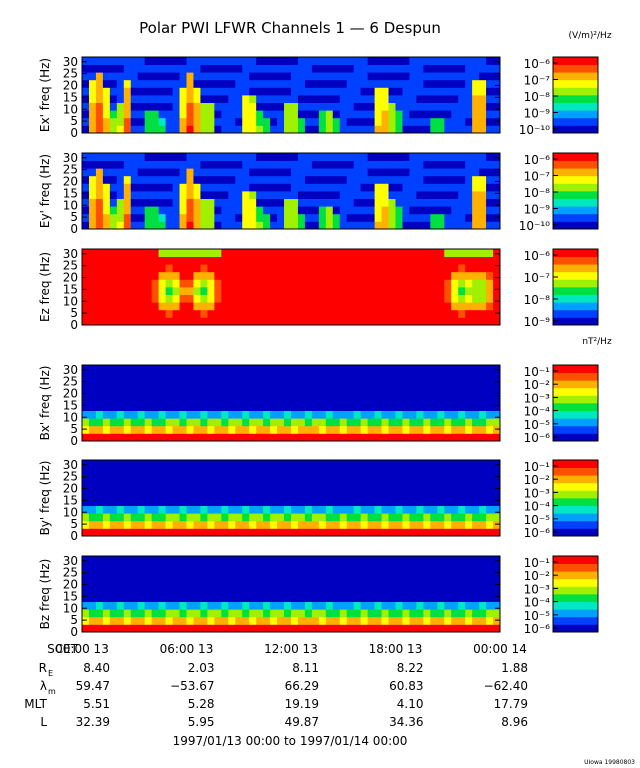 This screenshot has width=640, height=768. What do you see at coordinates (52, 691) in the screenshot?
I see `ephemeris-row-sublabel: m` at bounding box center [52, 691].